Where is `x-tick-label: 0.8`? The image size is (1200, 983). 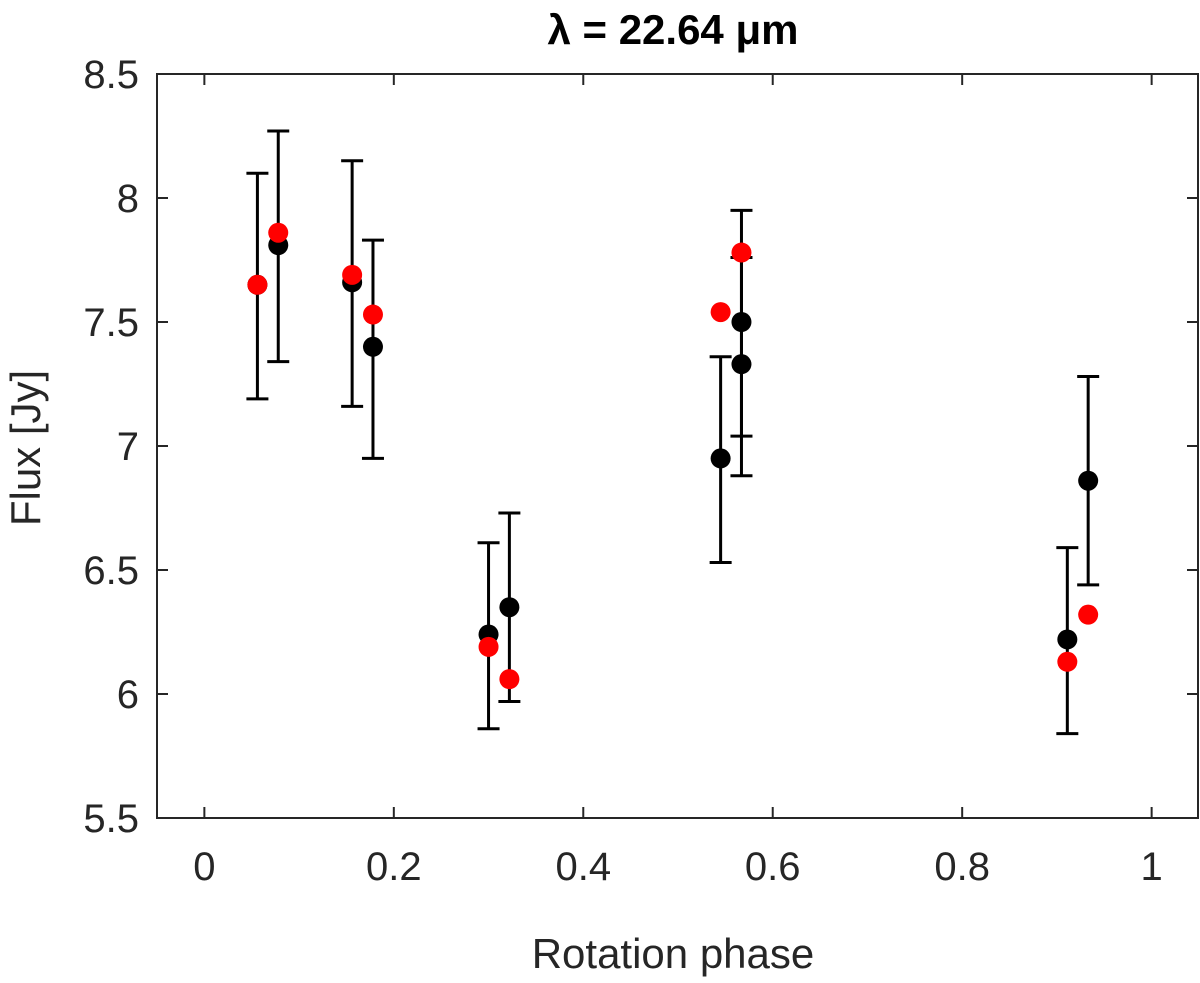 x-tick-label: 0.8 is located at coordinates (962, 867).